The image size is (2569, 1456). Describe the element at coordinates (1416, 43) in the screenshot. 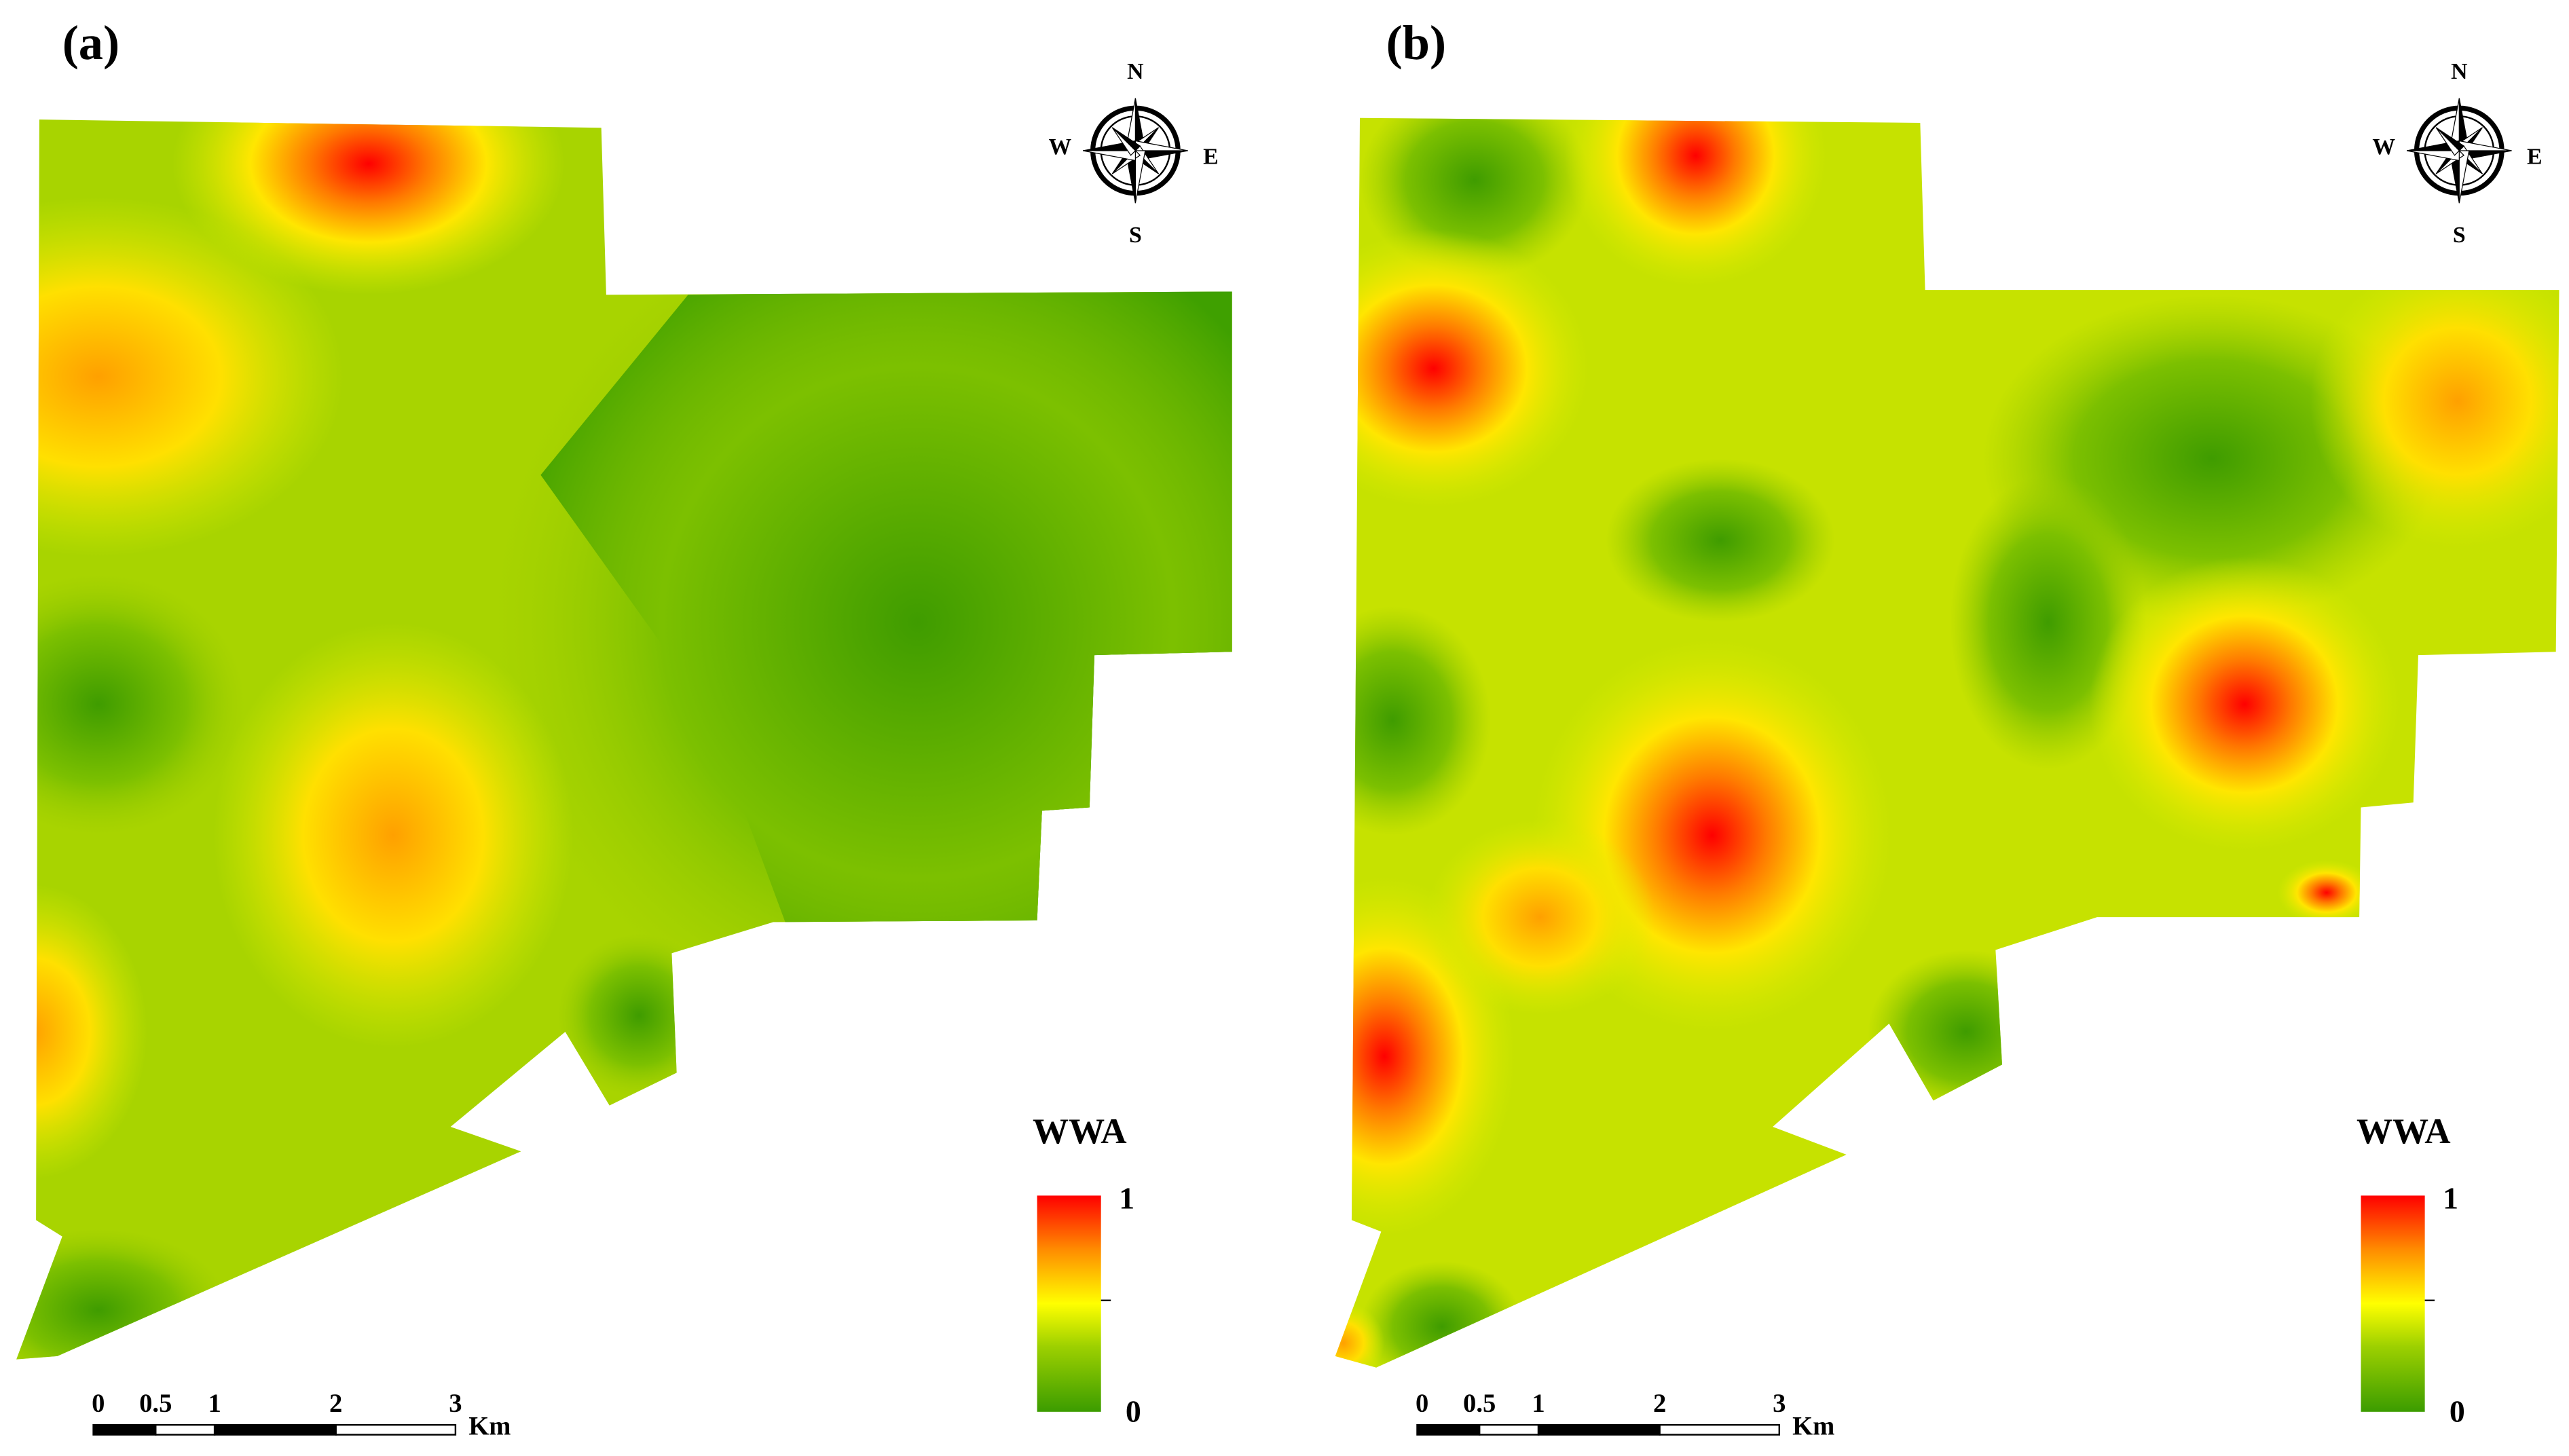

I see `panel-label: (b)` at that location.